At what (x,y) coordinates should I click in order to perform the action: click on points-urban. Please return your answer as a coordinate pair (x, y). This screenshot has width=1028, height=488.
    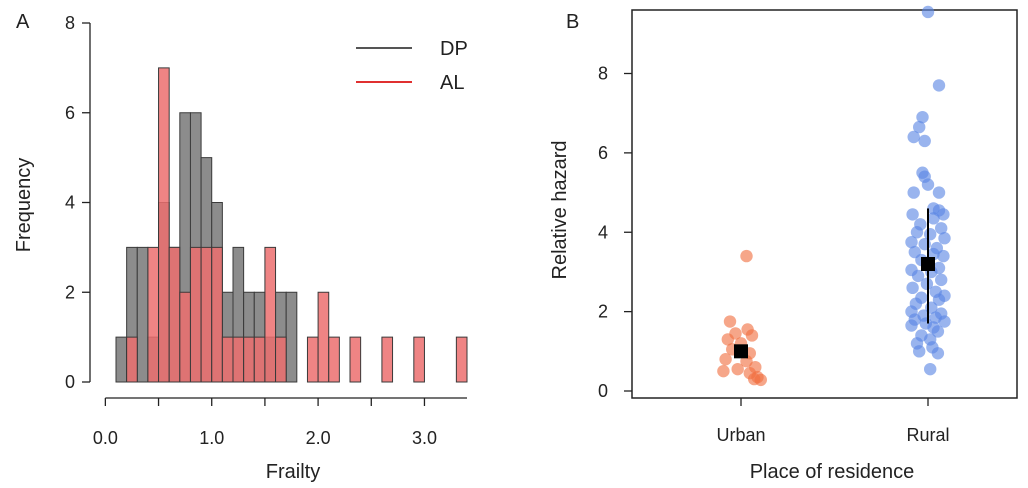
    Looking at the image, I should click on (742, 318).